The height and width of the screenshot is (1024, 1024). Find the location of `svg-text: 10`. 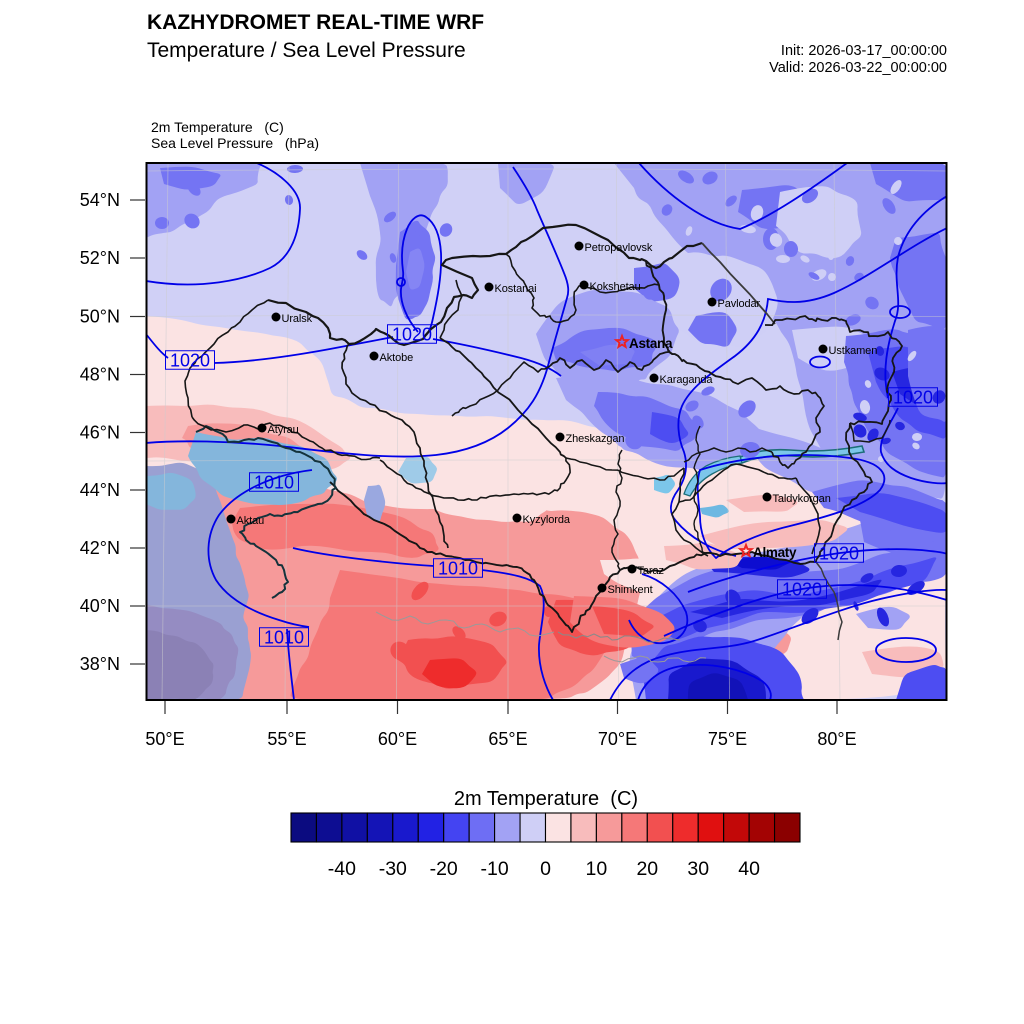

svg-text: 10 is located at coordinates (597, 869).